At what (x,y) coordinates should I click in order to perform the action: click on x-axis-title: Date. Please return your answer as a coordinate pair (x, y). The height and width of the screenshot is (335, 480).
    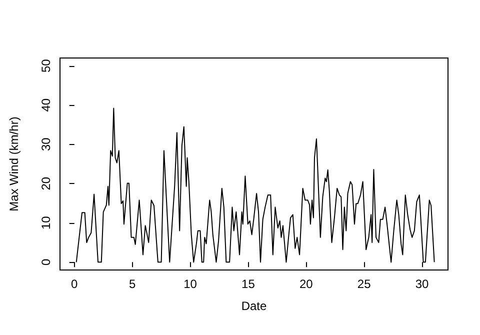
    Looking at the image, I should click on (254, 306).